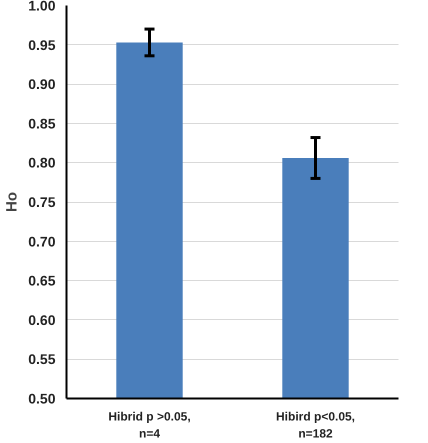 The height and width of the screenshot is (443, 428). I want to click on x-tick-label: Hibrid p >0.05, n=4, so click(149, 425).